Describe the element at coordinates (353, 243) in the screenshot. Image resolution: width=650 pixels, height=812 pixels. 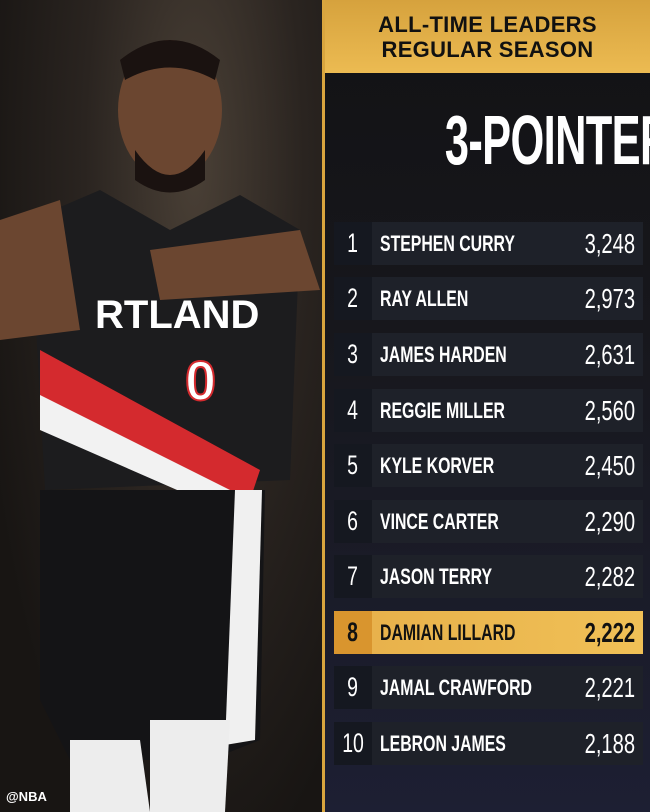
I see `rank: 1` at that location.